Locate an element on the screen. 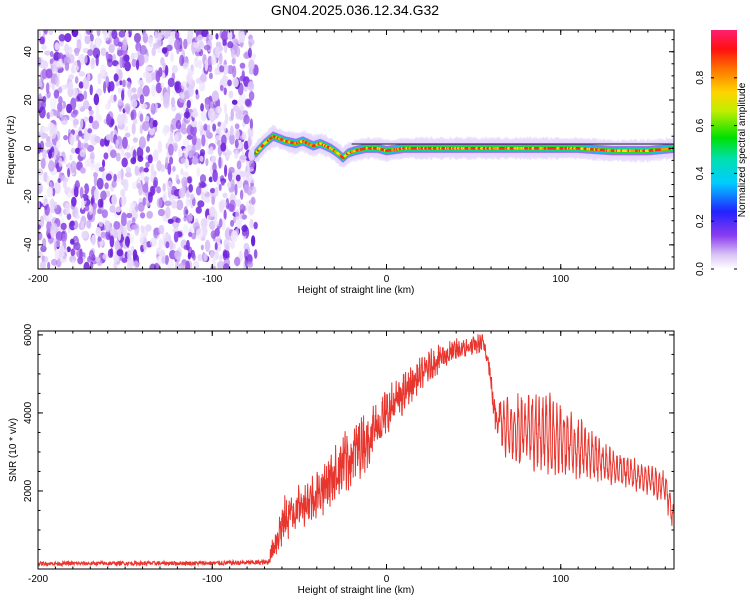 This screenshot has height=600, width=750. spectrogram-y-tick-label: -40 is located at coordinates (28, 244).